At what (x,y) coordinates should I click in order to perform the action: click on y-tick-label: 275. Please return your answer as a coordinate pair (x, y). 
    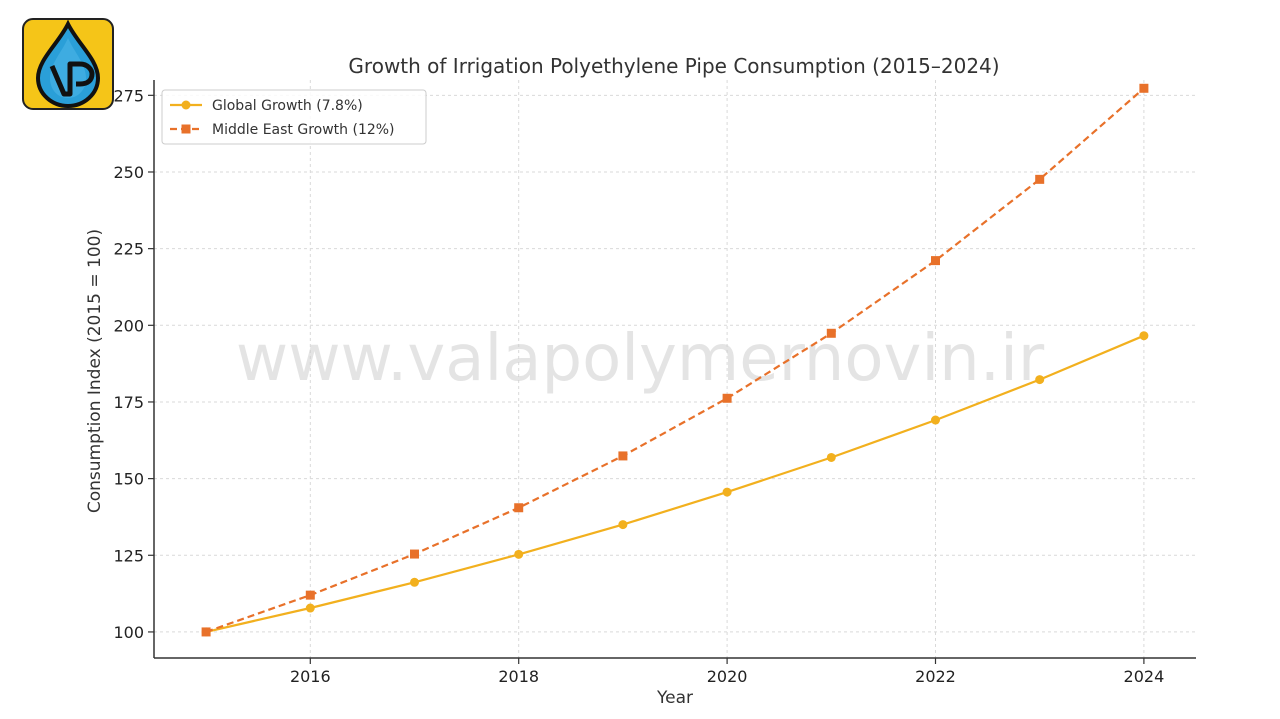
    Looking at the image, I should click on (128, 95).